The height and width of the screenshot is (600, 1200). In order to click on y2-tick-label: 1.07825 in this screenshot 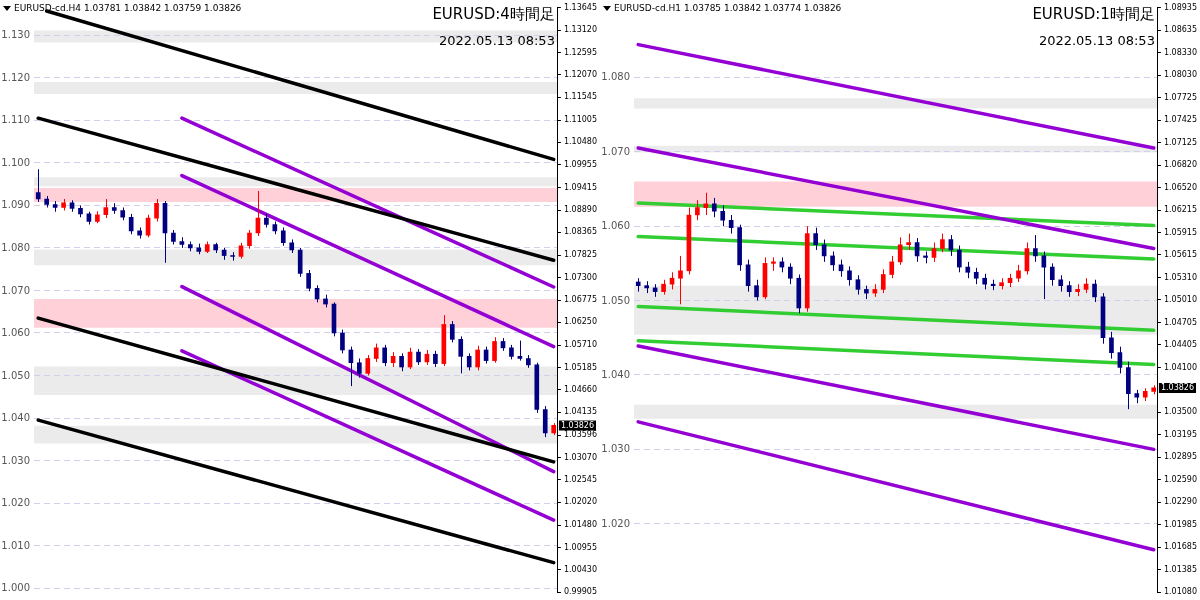, I will do `click(580, 255)`.